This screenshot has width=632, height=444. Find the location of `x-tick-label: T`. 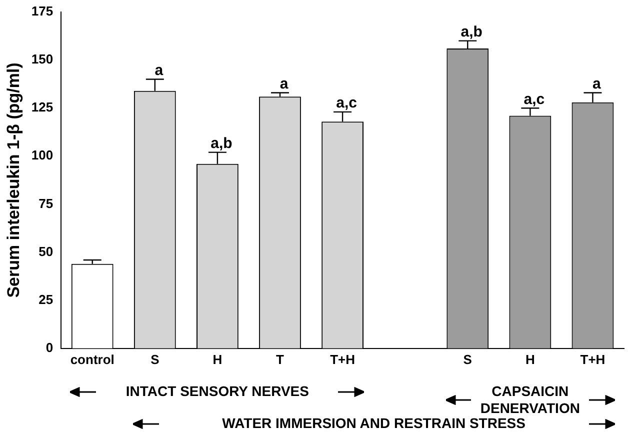

x-tick-label: T is located at coordinates (280, 359).